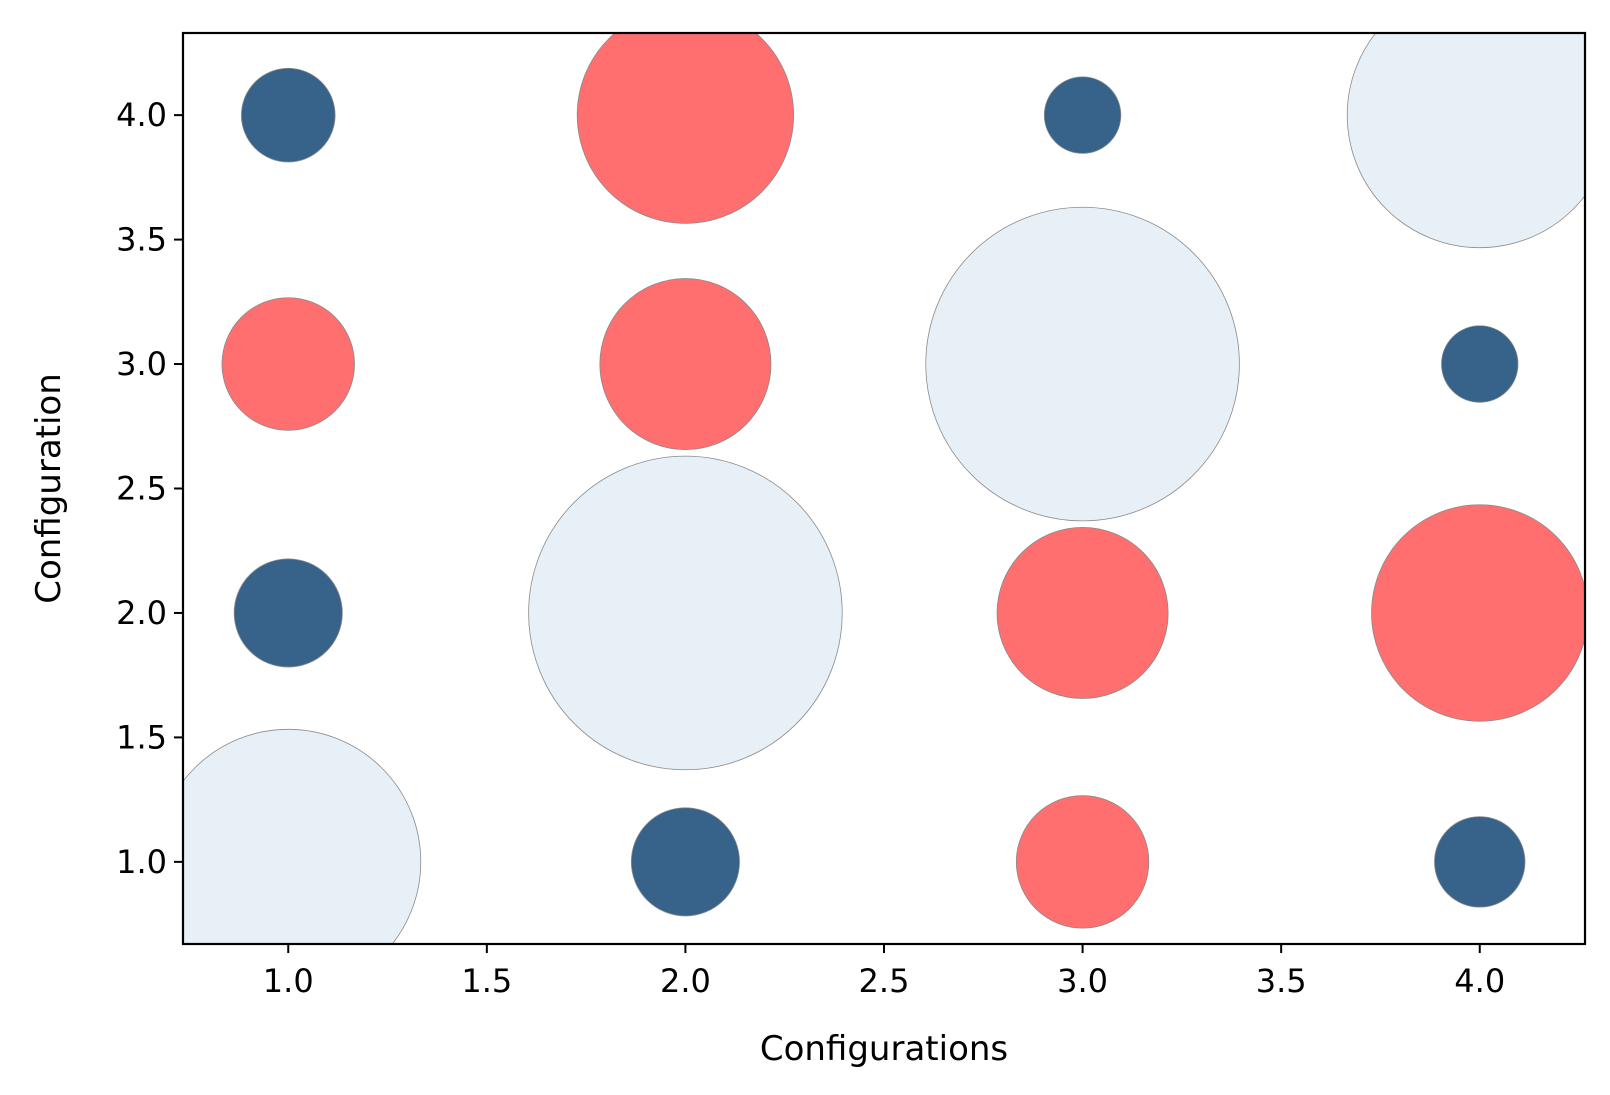  What do you see at coordinates (141, 115) in the screenshot?
I see `y-tick-label: 4.0` at bounding box center [141, 115].